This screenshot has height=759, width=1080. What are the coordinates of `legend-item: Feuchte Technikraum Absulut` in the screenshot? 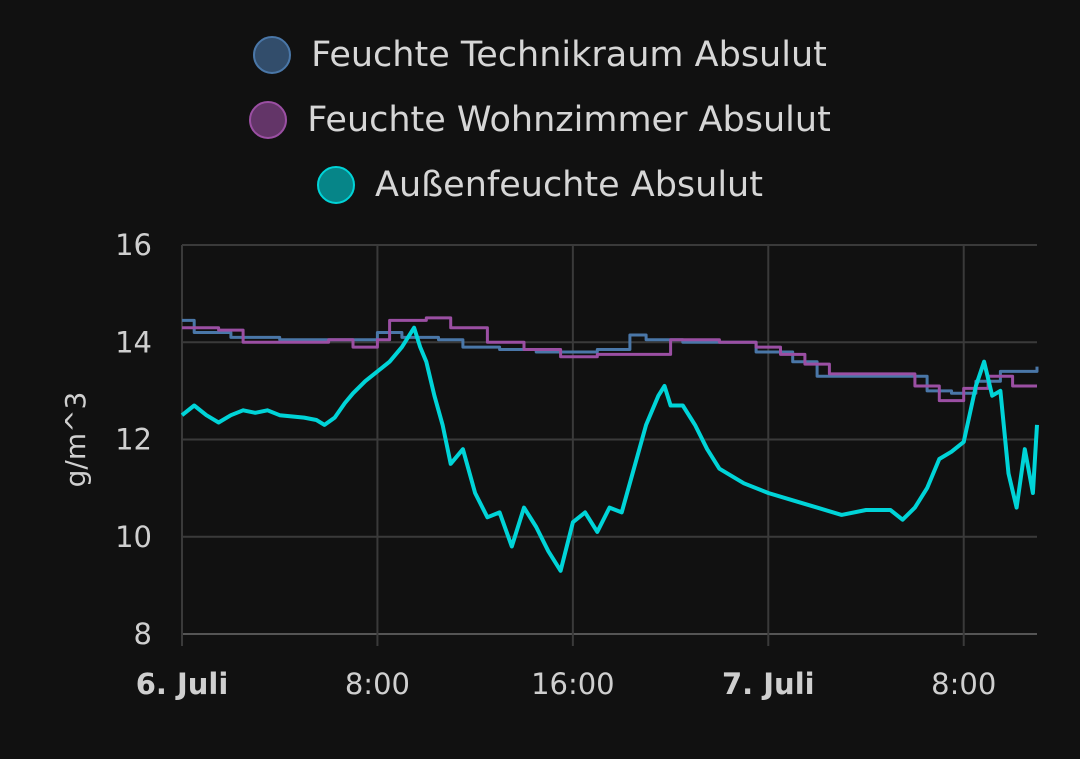 It's located at (540, 54).